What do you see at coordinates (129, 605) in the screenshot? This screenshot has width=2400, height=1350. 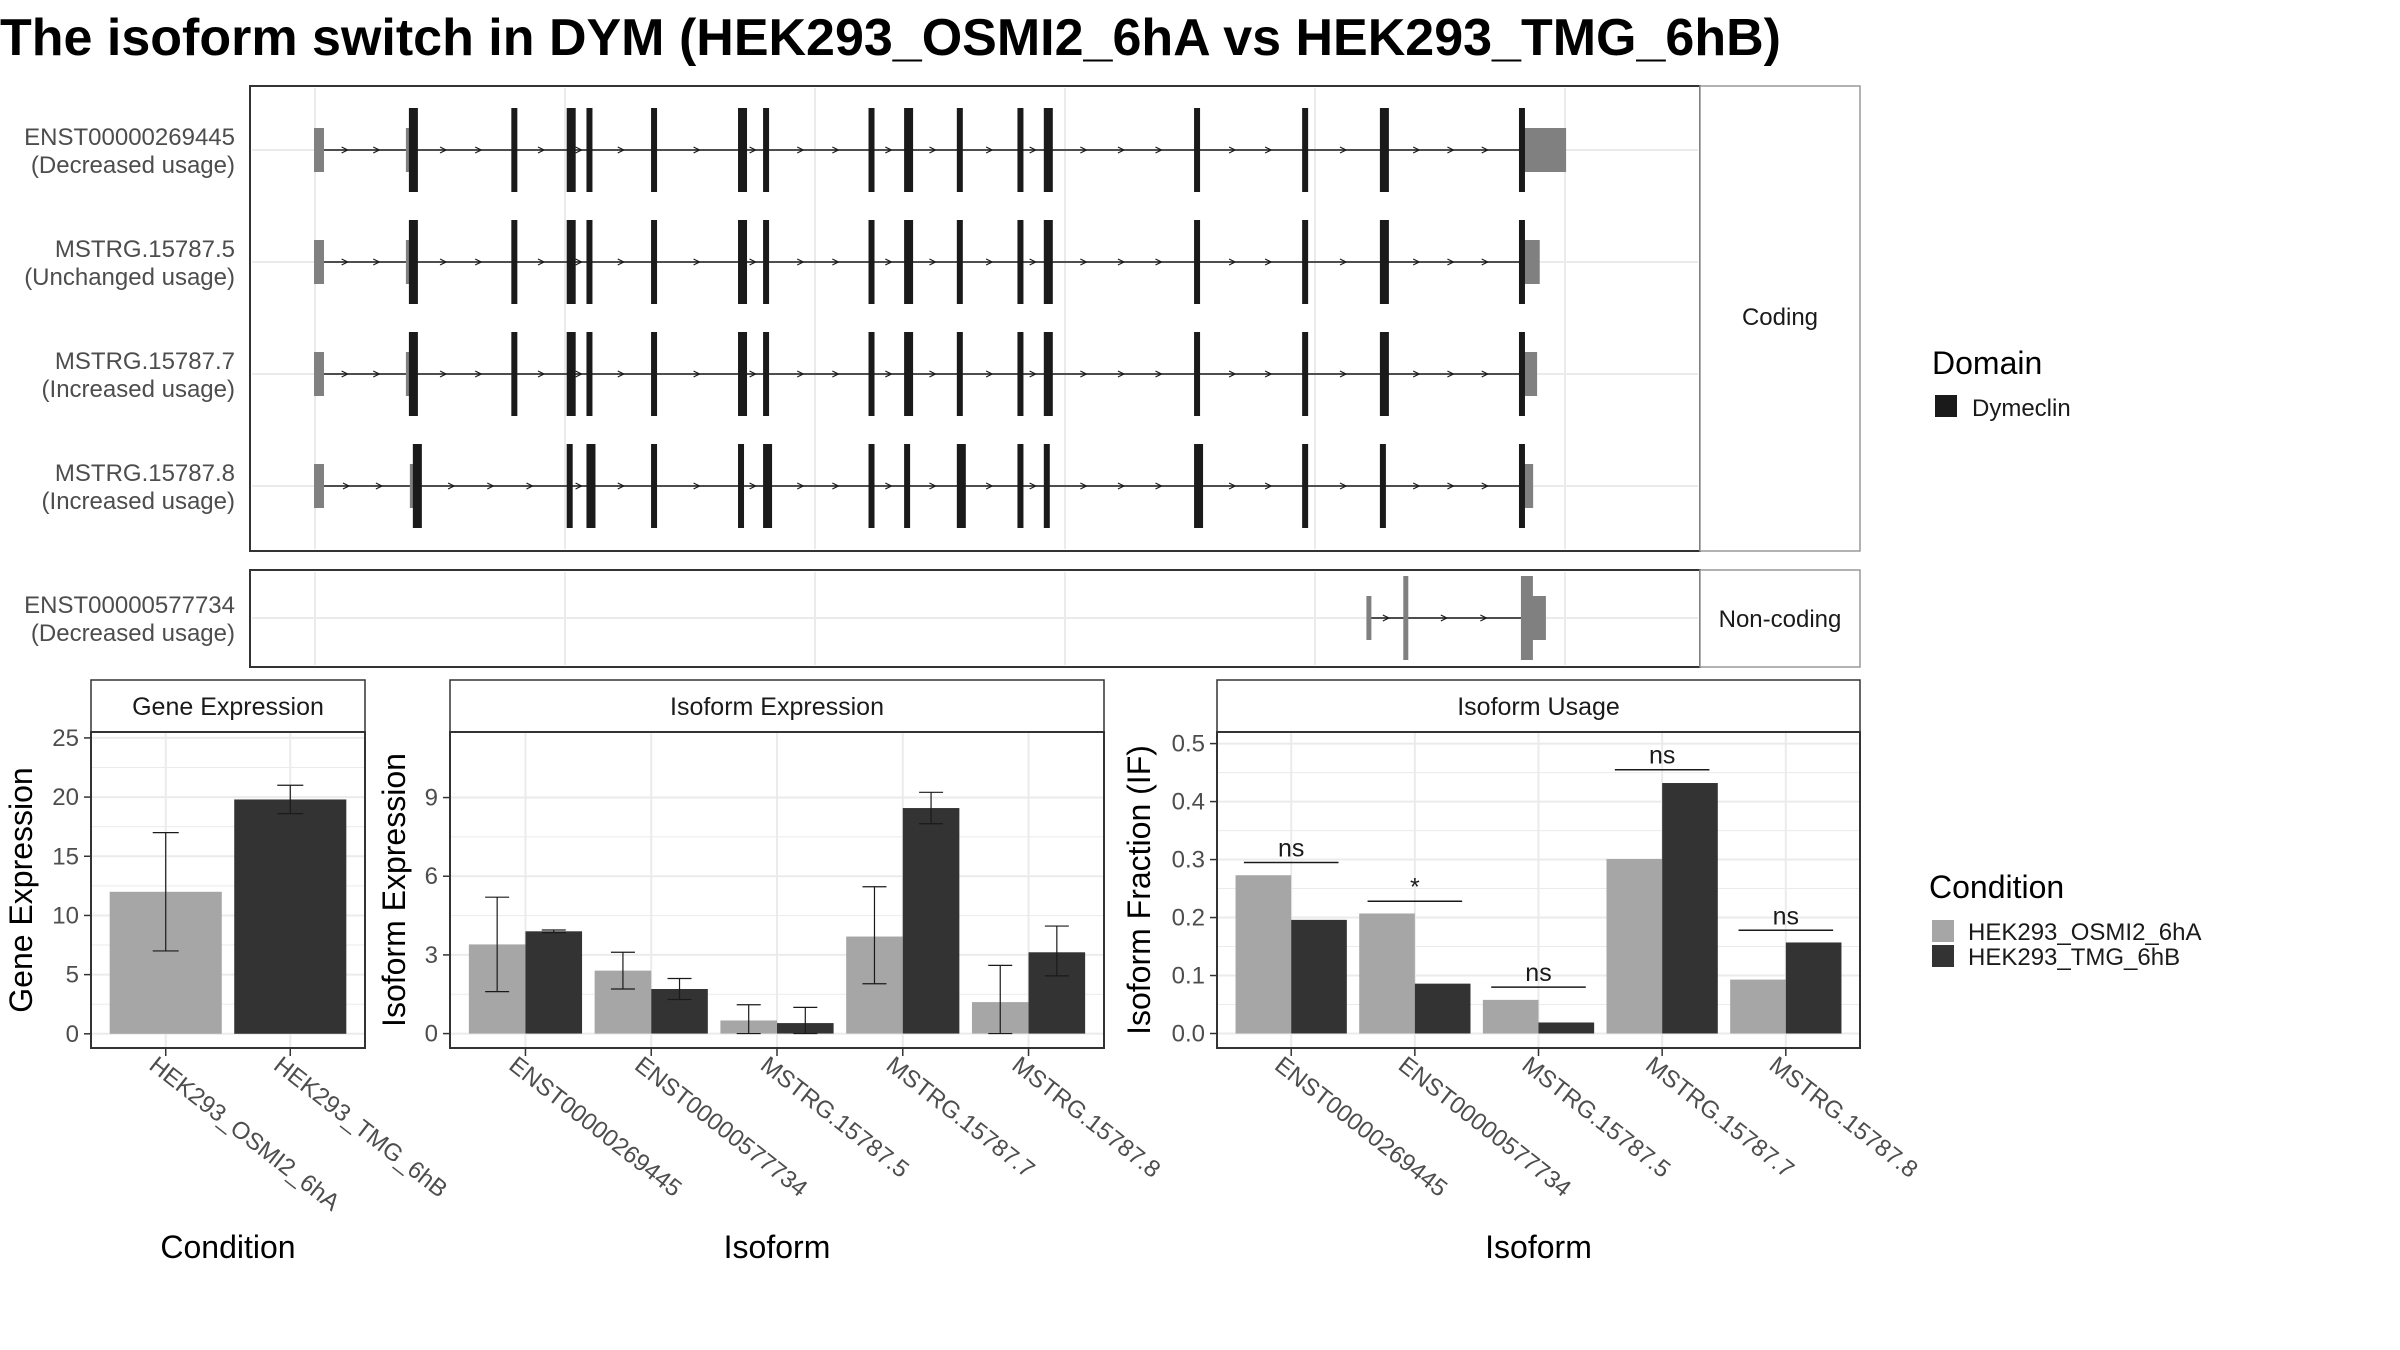 I see `transcript-id-label: ENST00000577734` at bounding box center [129, 605].